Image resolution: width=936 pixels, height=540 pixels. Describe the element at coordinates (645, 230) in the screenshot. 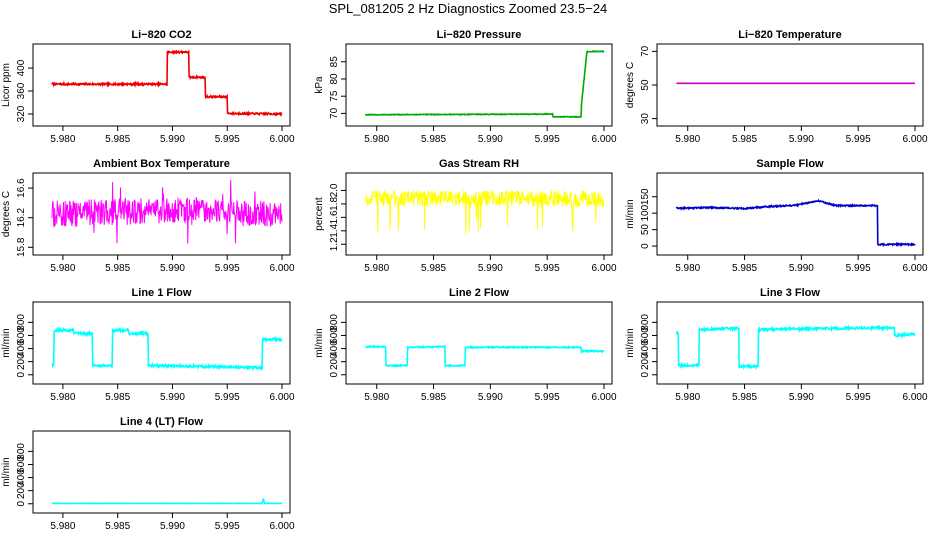

I see `y-tick-label: 50` at that location.